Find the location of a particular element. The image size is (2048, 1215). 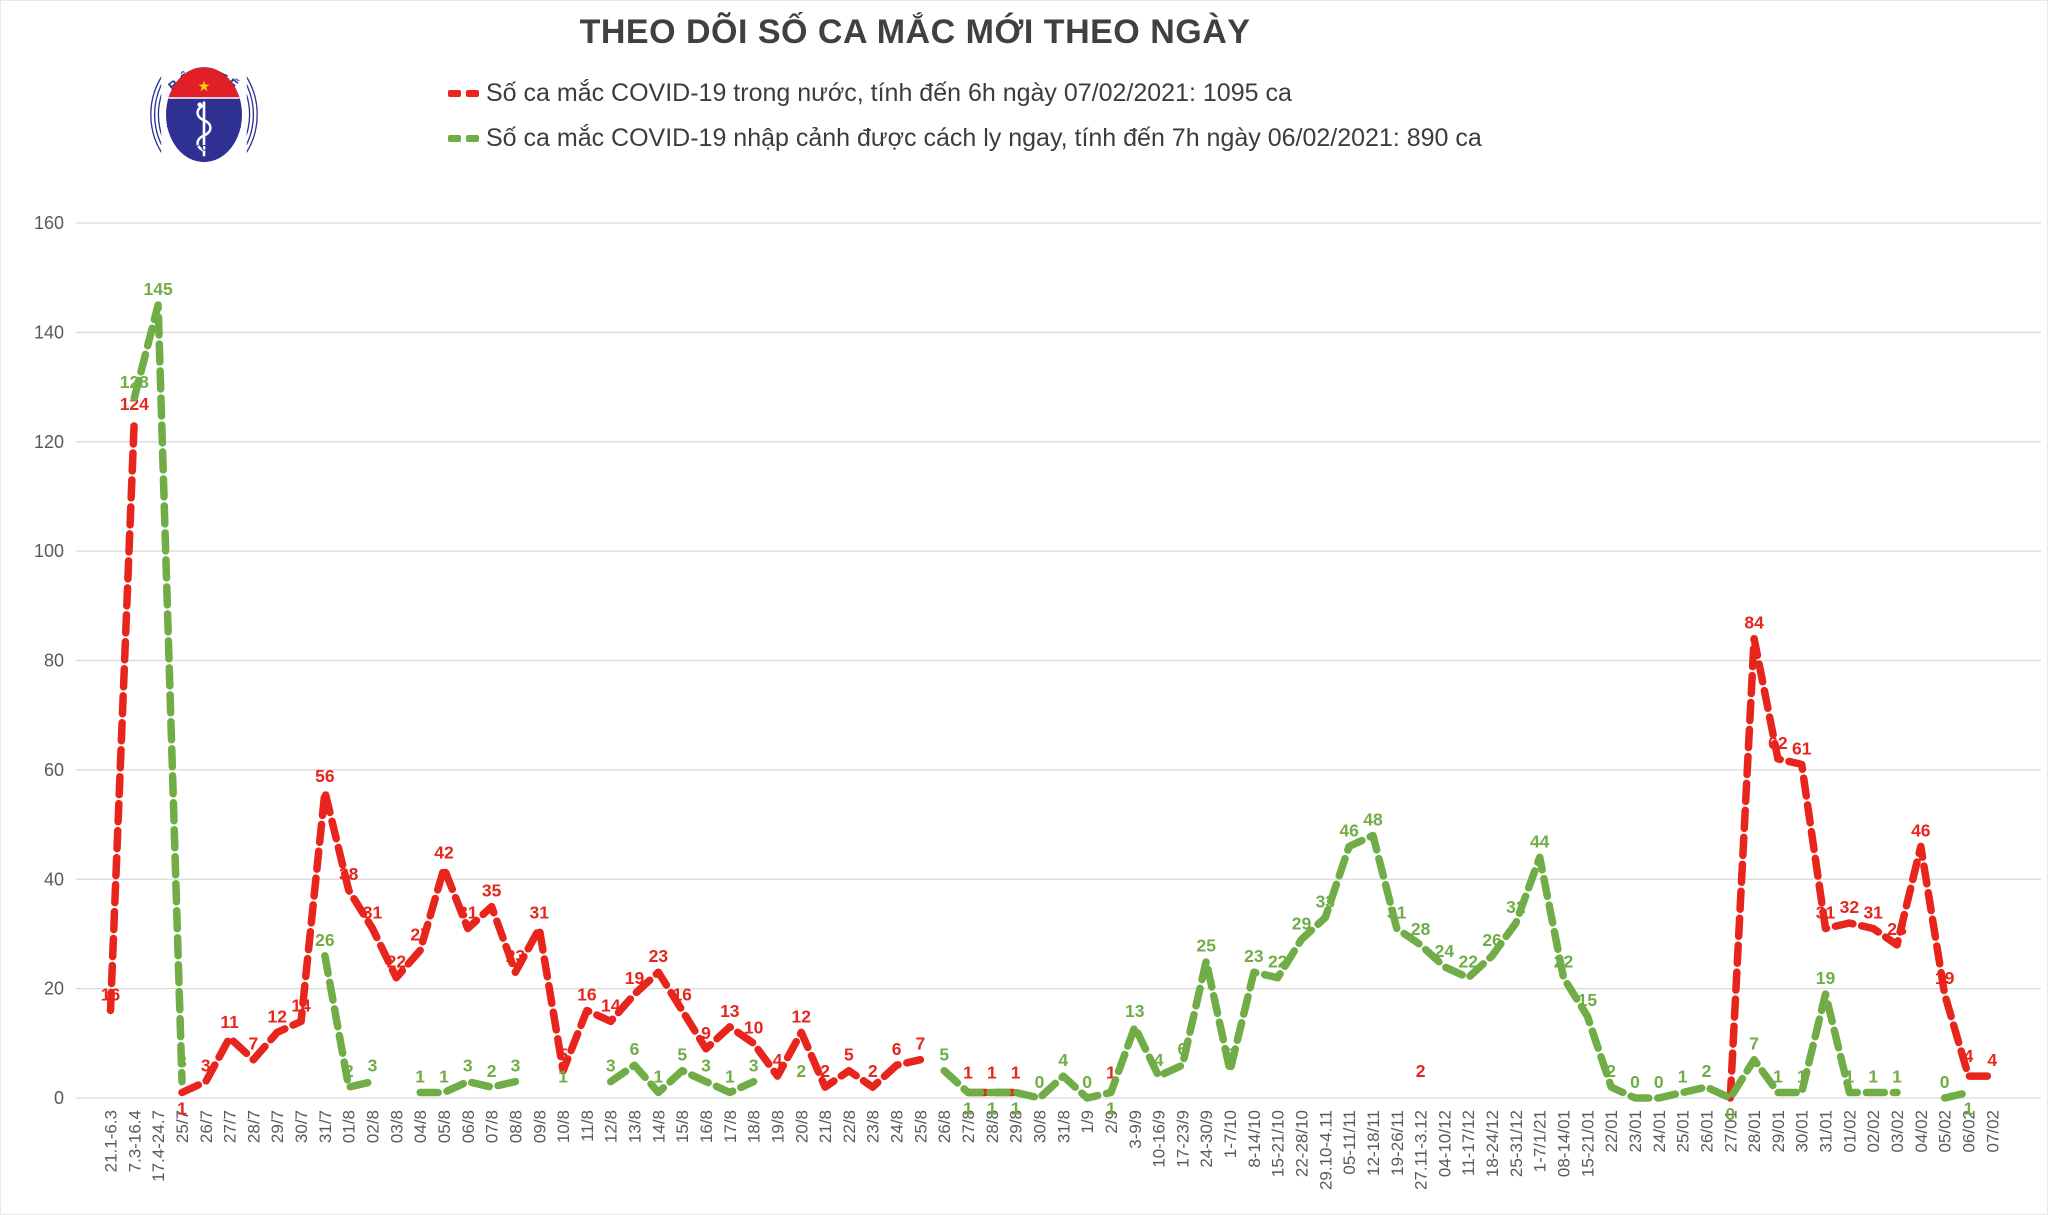

svg-text: 128 is located at coordinates (134, 382).